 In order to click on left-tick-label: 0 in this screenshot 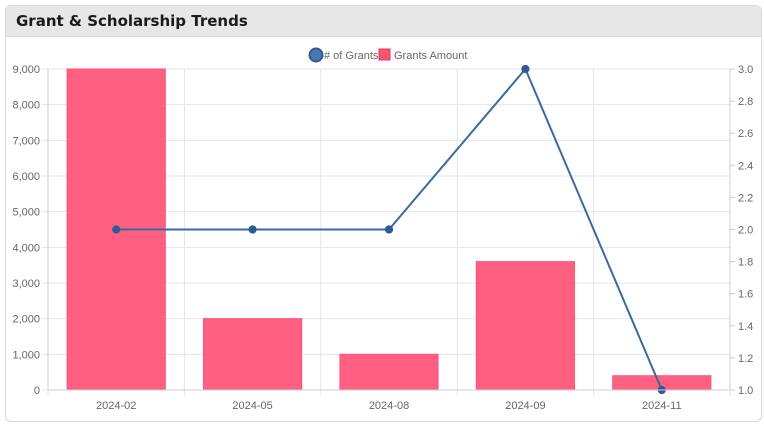, I will do `click(37, 391)`.